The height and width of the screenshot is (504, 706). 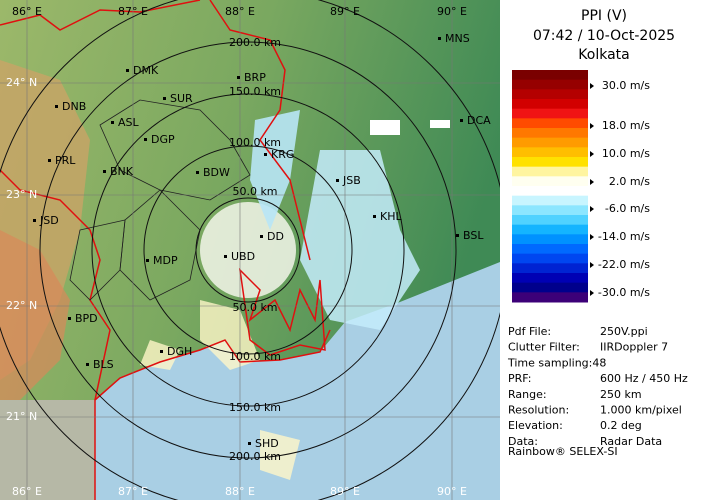 What do you see at coordinates (604, 36) in the screenshot?
I see `time: 07:42 / 10-Oct-2025` at bounding box center [604, 36].